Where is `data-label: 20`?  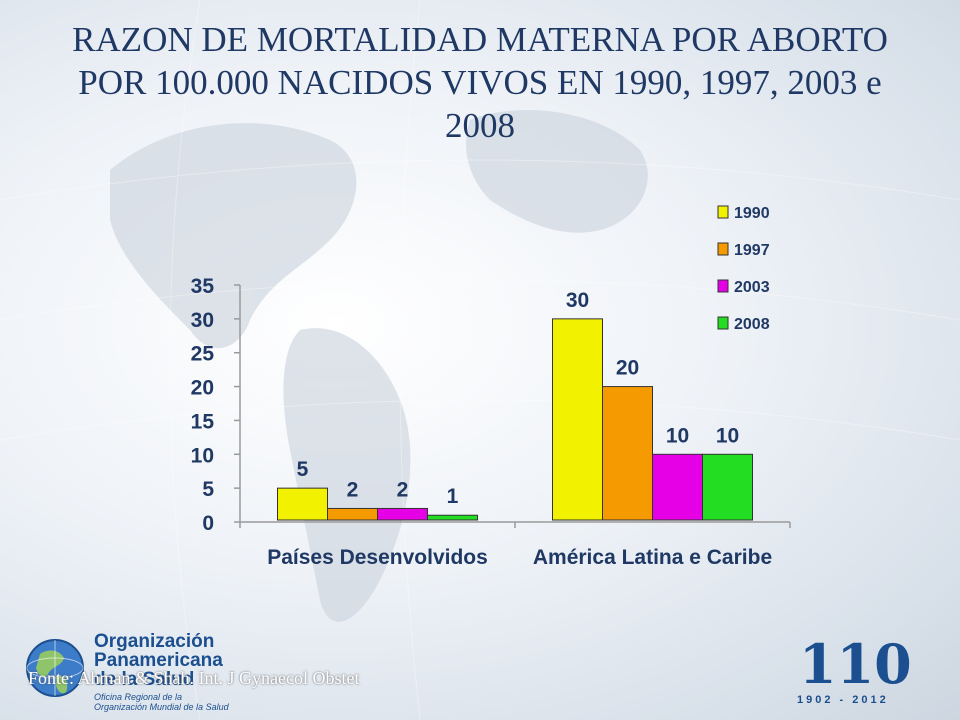
data-label: 20 is located at coordinates (627, 368).